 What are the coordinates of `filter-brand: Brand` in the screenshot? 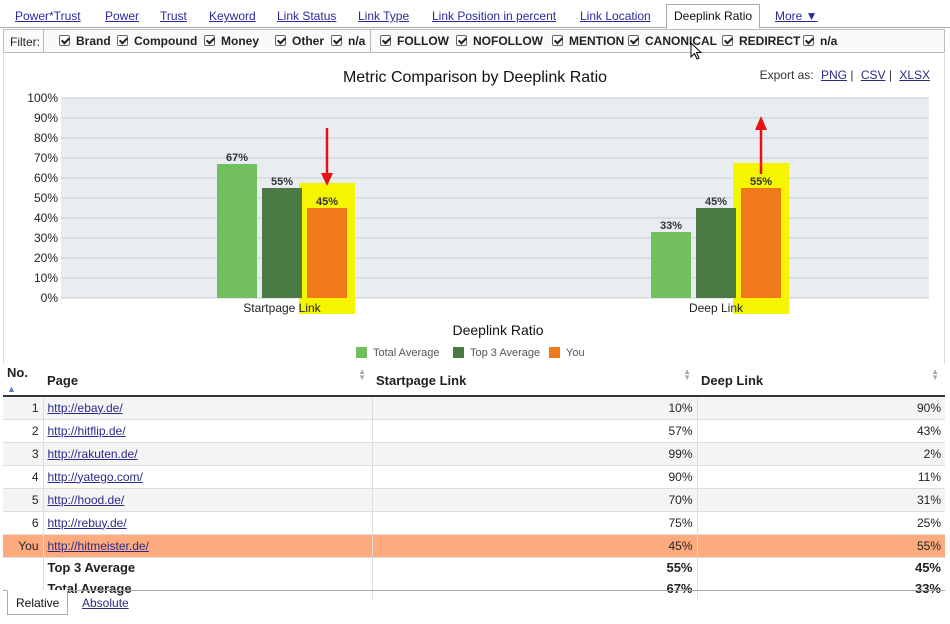 It's located at (85, 41).